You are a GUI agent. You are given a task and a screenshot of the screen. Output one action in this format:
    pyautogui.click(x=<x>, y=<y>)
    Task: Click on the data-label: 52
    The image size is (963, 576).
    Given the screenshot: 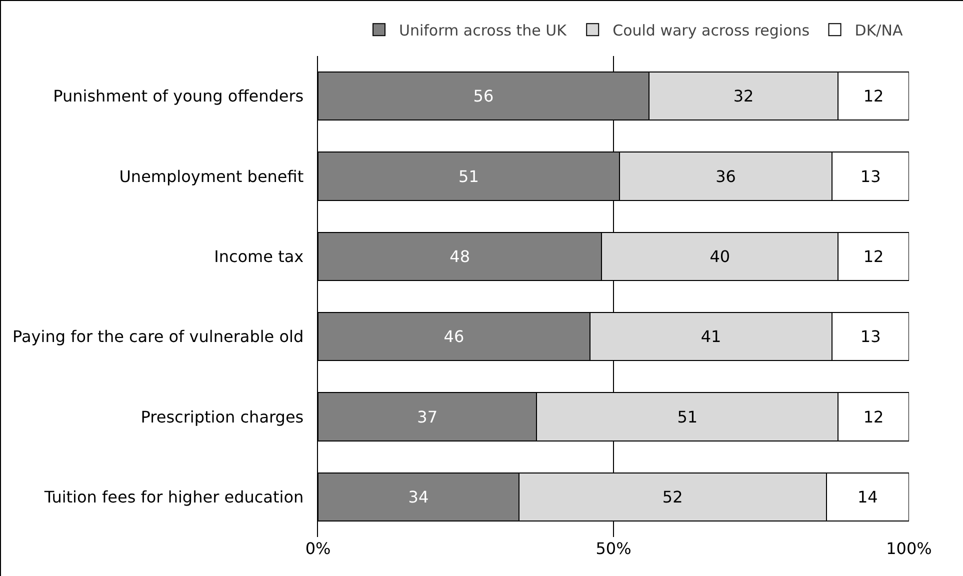 What is the action you would take?
    pyautogui.click(x=672, y=496)
    